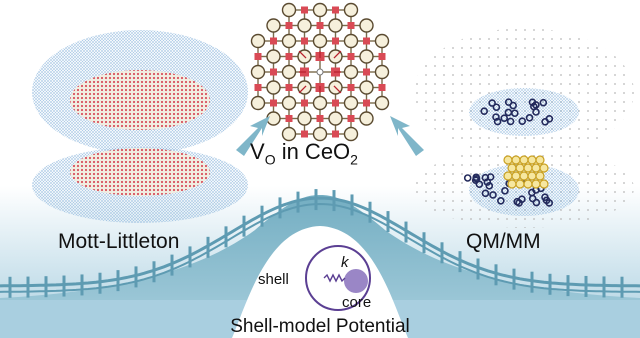  I want to click on up-right-arrow-icon, so click(253, 136).